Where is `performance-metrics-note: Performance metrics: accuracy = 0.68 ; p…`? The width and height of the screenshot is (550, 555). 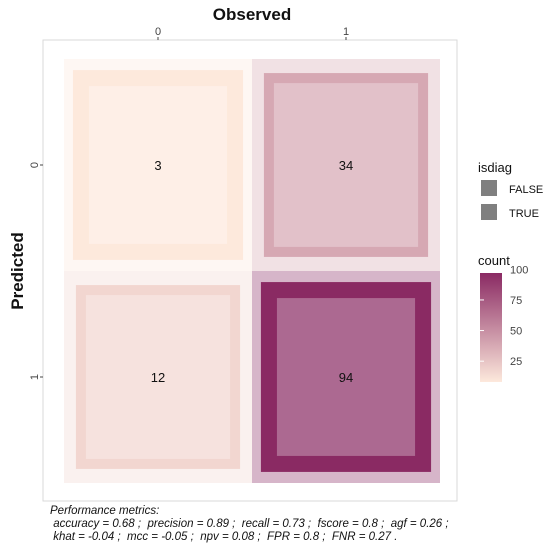 performance-metrics-note: Performance metrics: accuracy = 0.68 ; p… is located at coordinates (295, 524).